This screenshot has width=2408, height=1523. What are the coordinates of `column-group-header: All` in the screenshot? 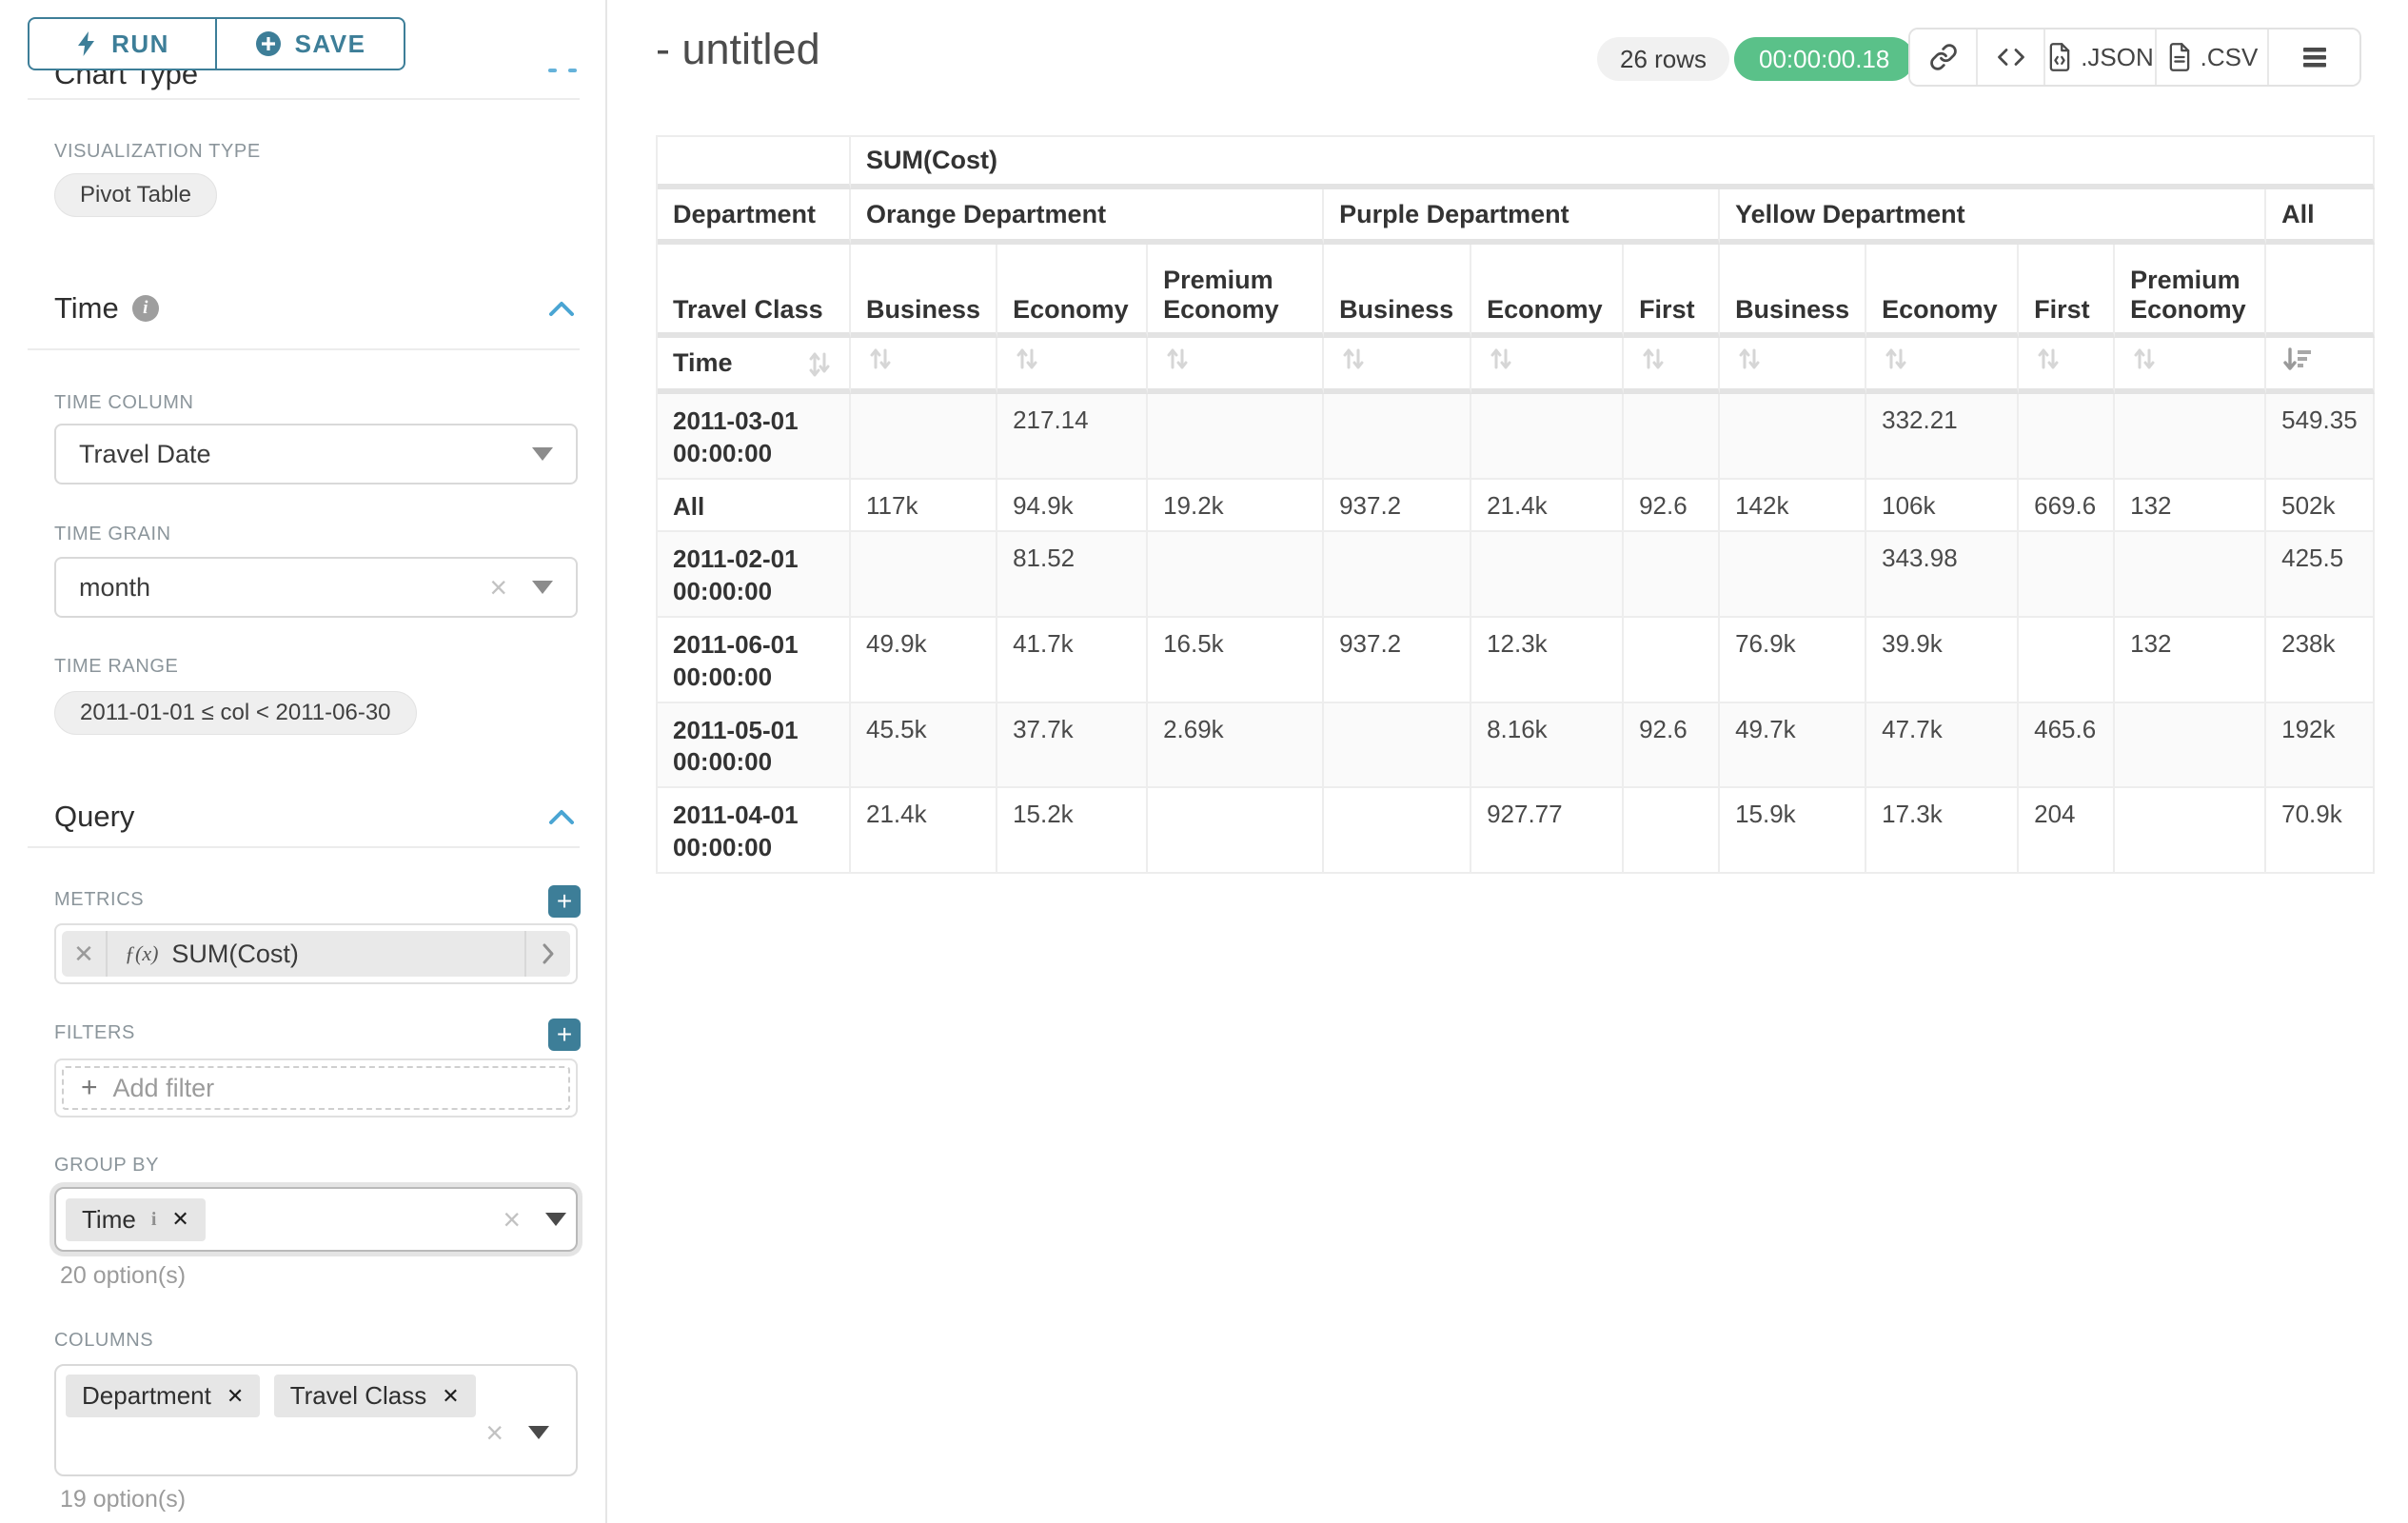 It's located at (2320, 217).